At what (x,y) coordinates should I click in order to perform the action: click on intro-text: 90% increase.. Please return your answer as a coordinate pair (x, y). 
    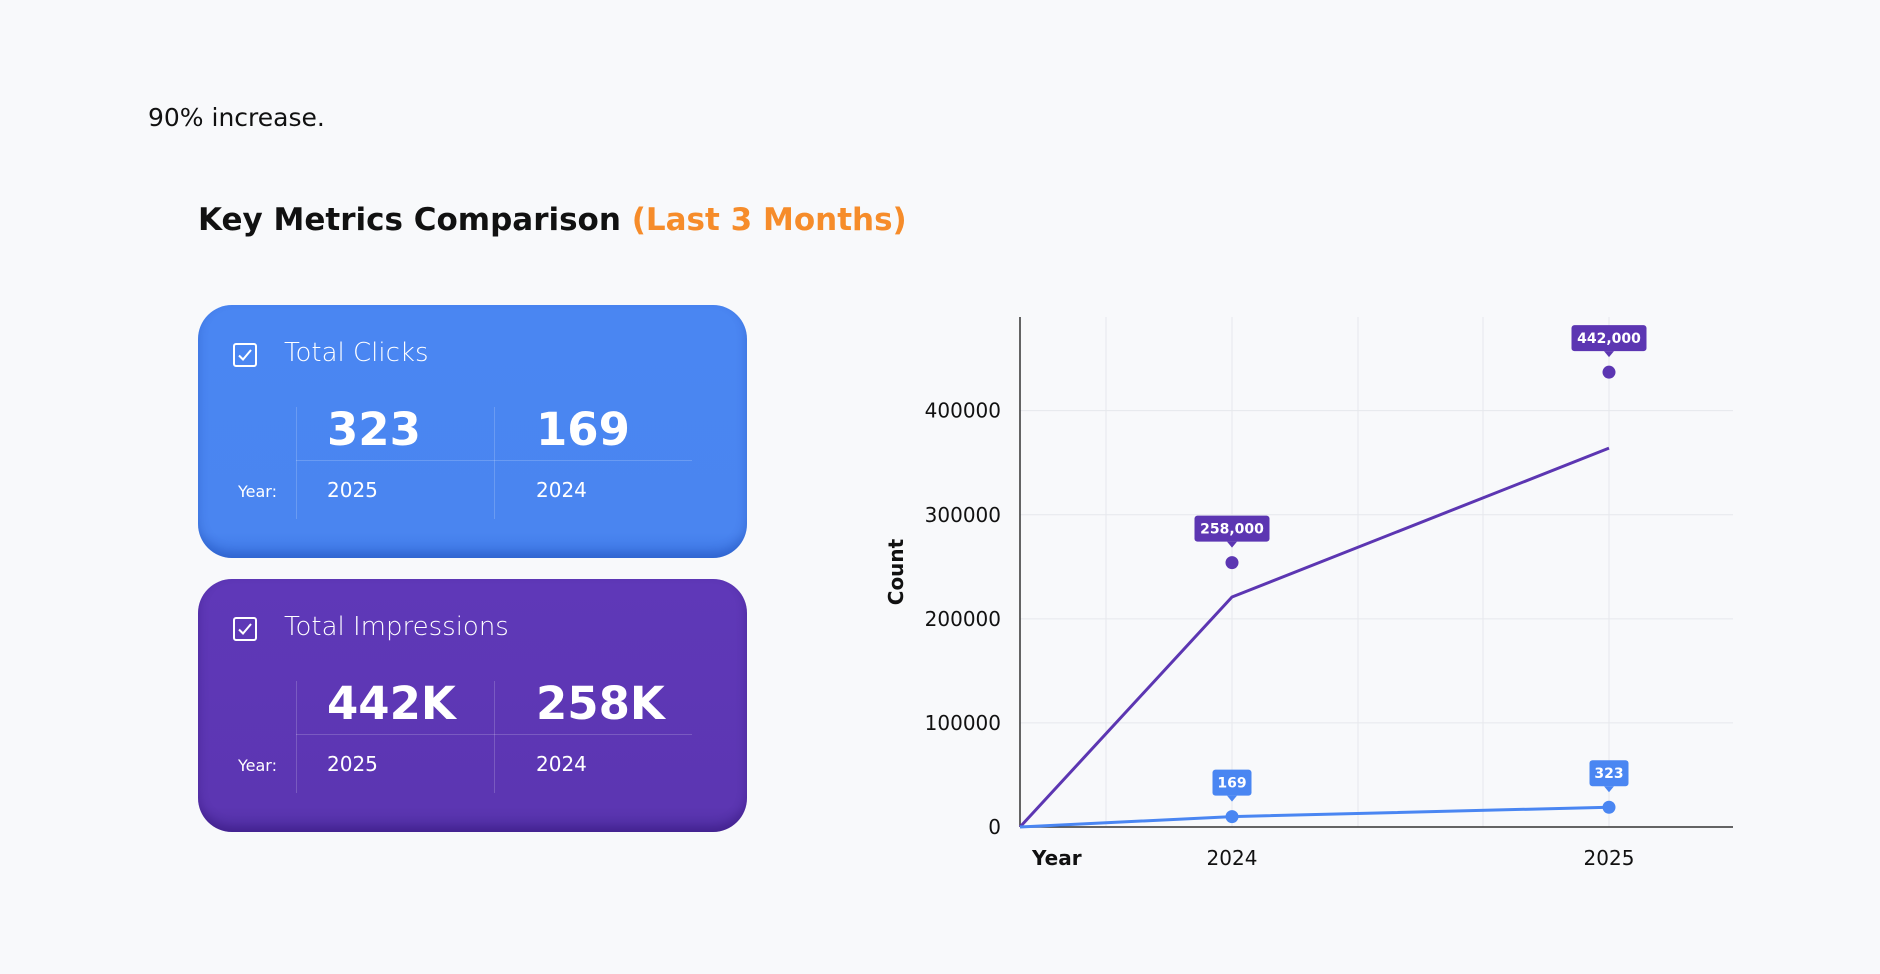
    Looking at the image, I should click on (236, 117).